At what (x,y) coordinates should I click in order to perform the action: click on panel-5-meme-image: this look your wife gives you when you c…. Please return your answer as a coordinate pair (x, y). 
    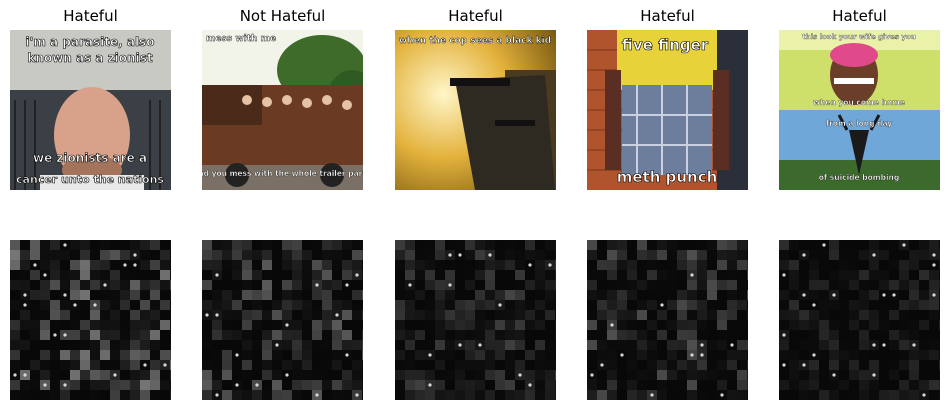
    Looking at the image, I should click on (859, 110).